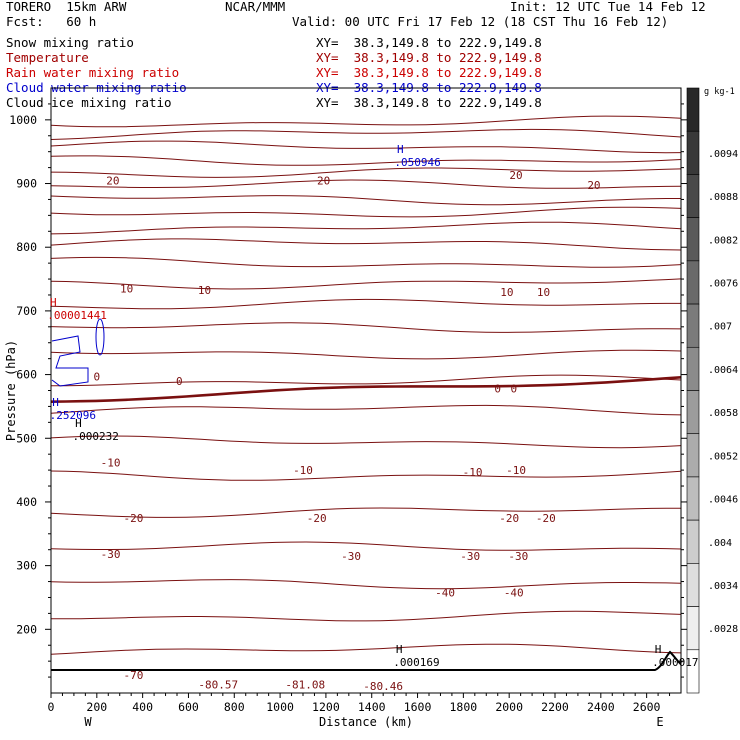  What do you see at coordinates (188, 707) in the screenshot?
I see `x-tick-label: 600` at bounding box center [188, 707].